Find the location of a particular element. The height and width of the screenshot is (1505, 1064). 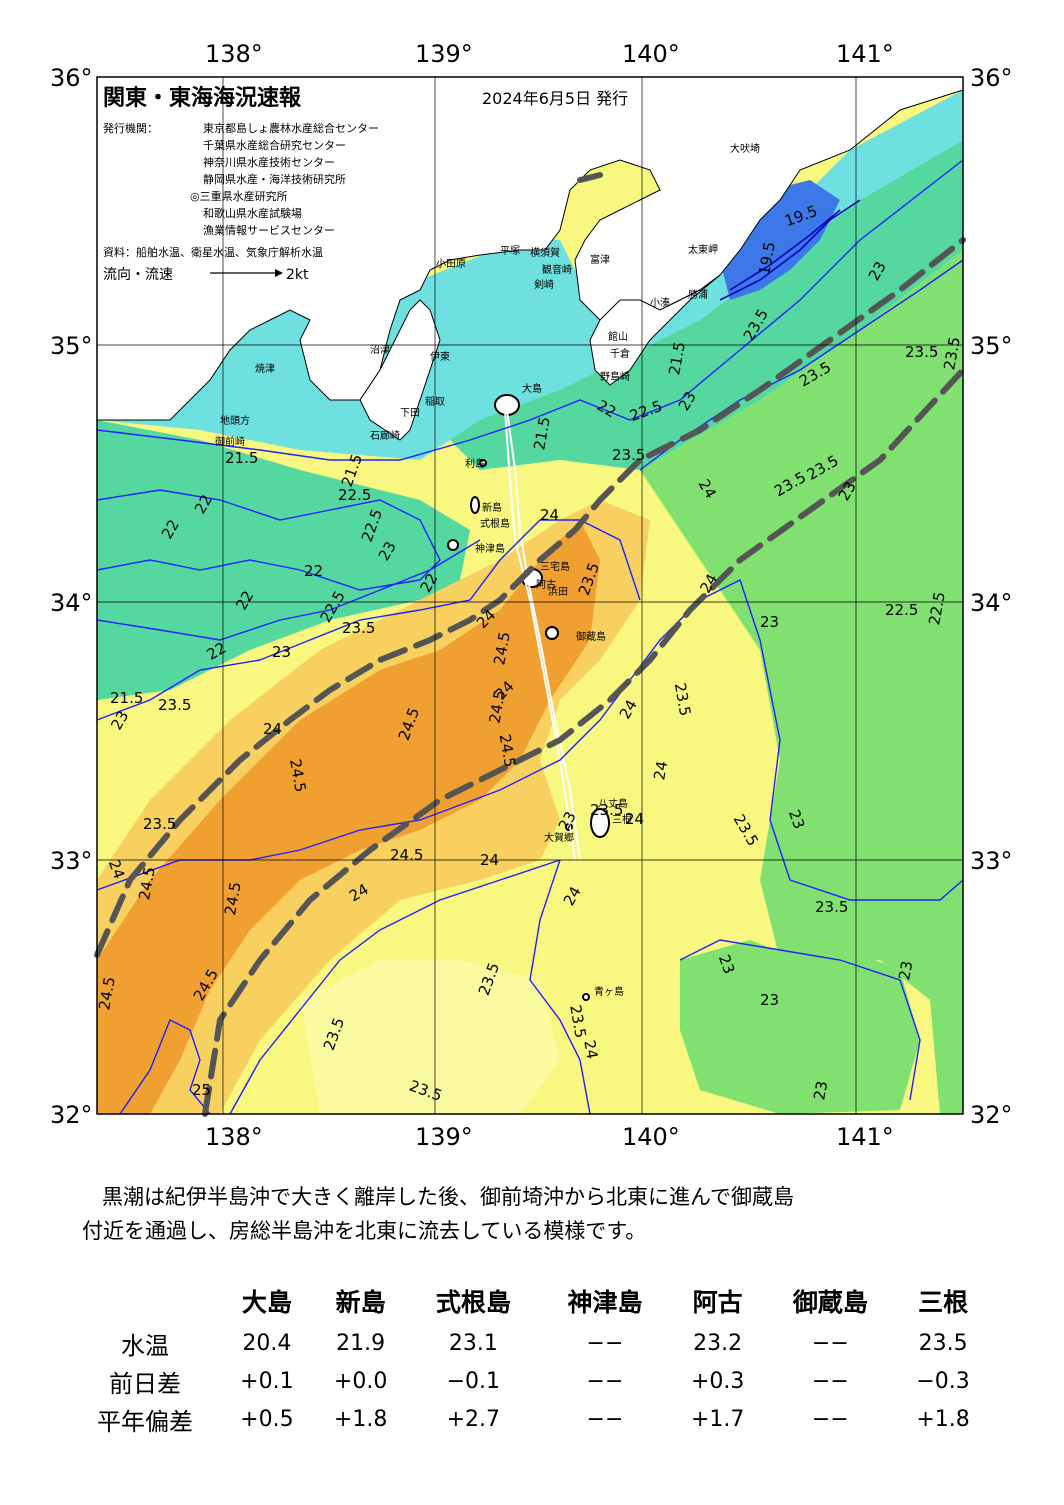

table-header-row: 大島 新島 式根島 神津島 阿古 御蔵島 三根 is located at coordinates (530, 1301).